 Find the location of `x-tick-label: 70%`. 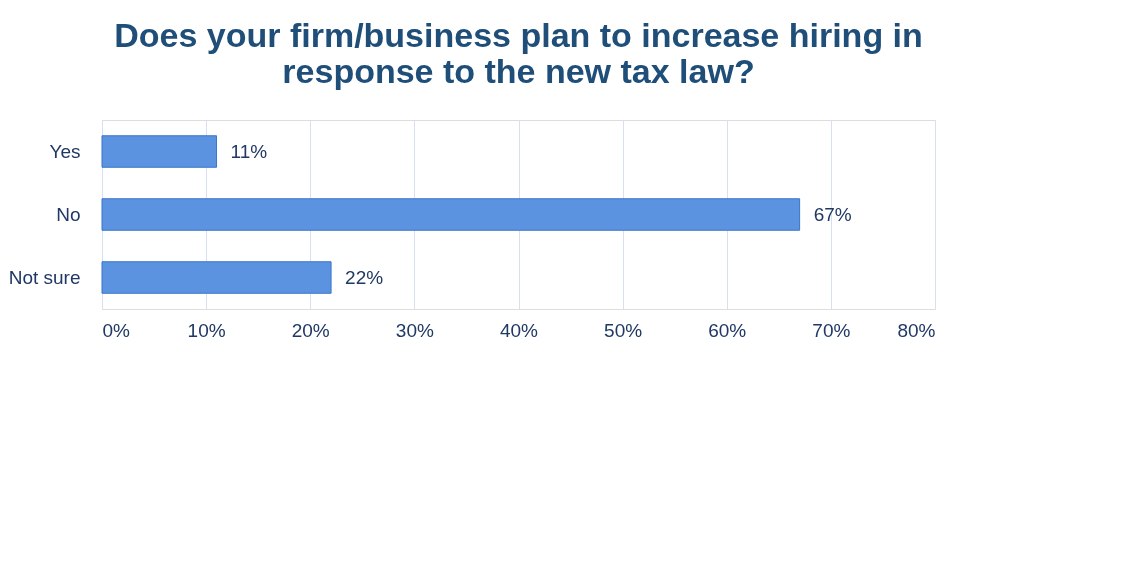

x-tick-label: 70% is located at coordinates (831, 330).